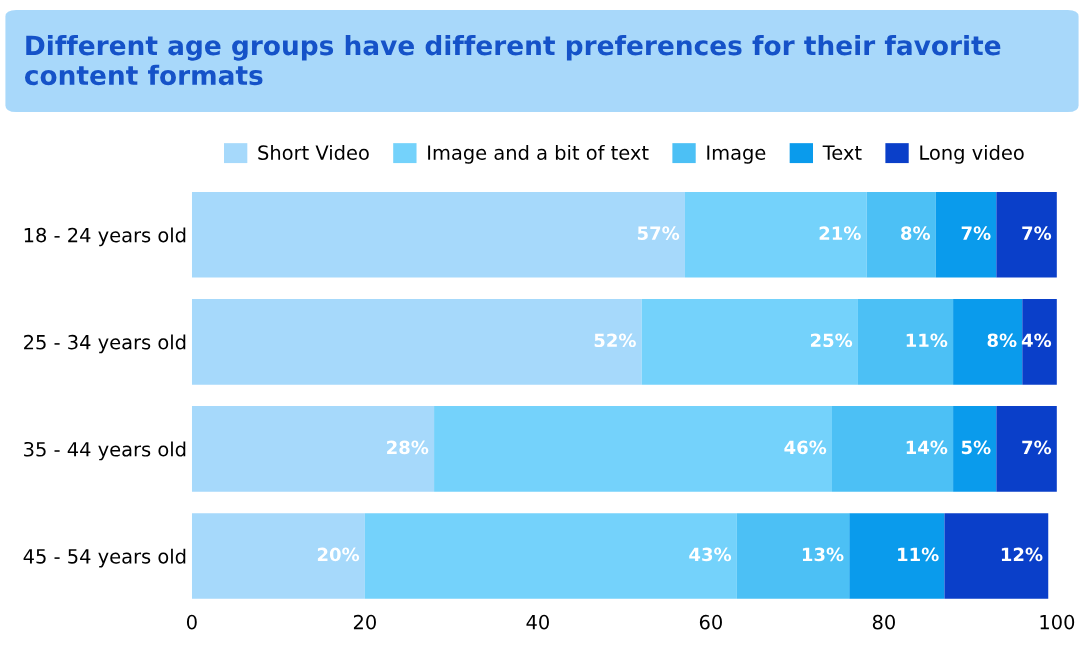  I want to click on legend-label: Image and a bit of text, so click(538, 154).